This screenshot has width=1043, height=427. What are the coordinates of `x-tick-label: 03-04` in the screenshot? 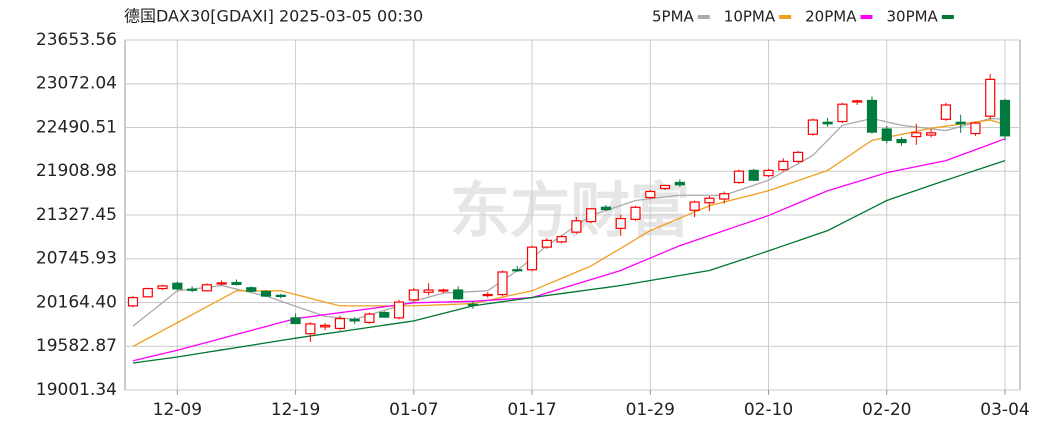 It's located at (1004, 410).